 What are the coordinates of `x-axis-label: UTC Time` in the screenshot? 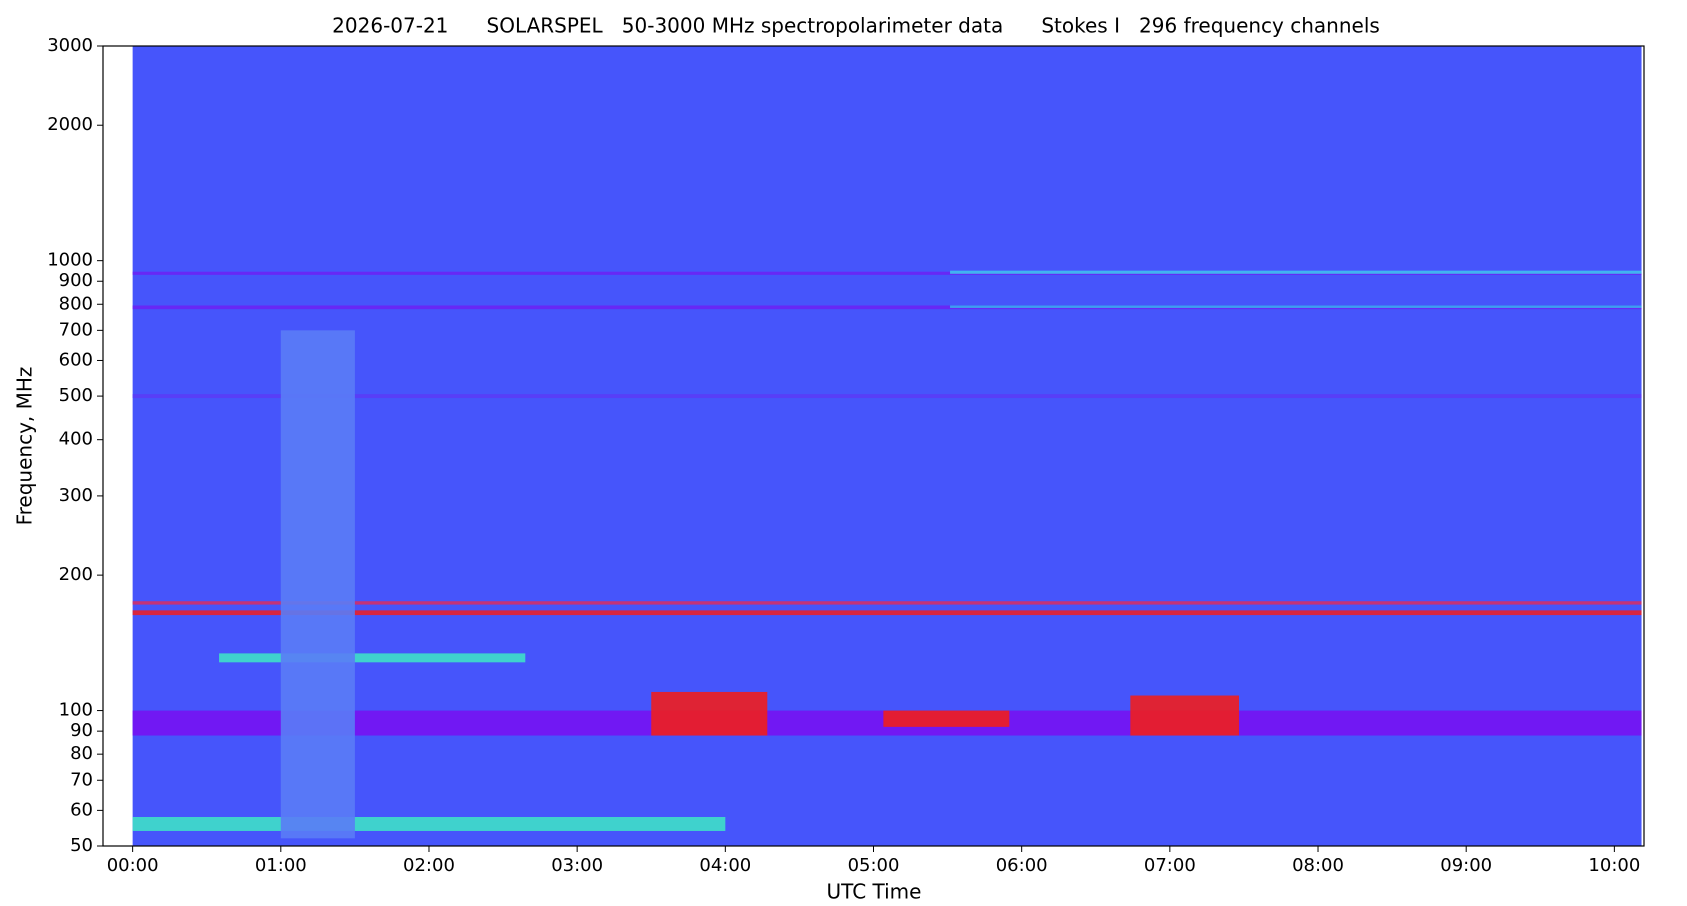 It's located at (874, 892).